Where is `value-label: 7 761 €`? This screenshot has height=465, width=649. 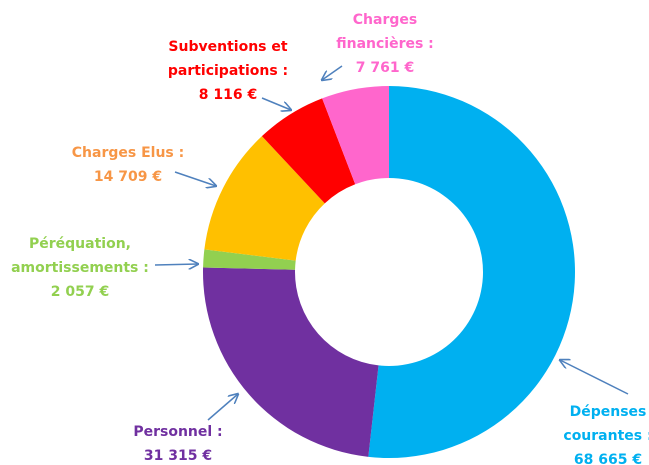
value-label: 7 761 € is located at coordinates (385, 68).